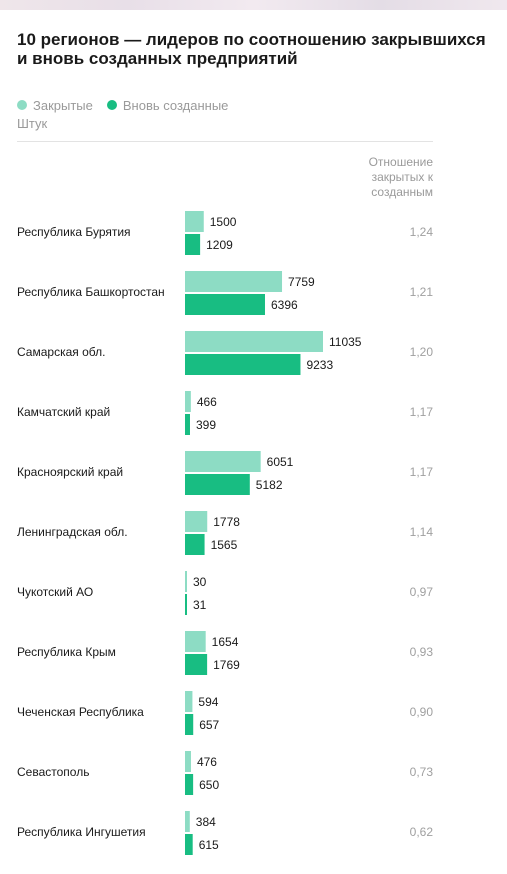 The image size is (507, 874). What do you see at coordinates (284, 305) in the screenshot?
I see `value-label-new: 6396` at bounding box center [284, 305].